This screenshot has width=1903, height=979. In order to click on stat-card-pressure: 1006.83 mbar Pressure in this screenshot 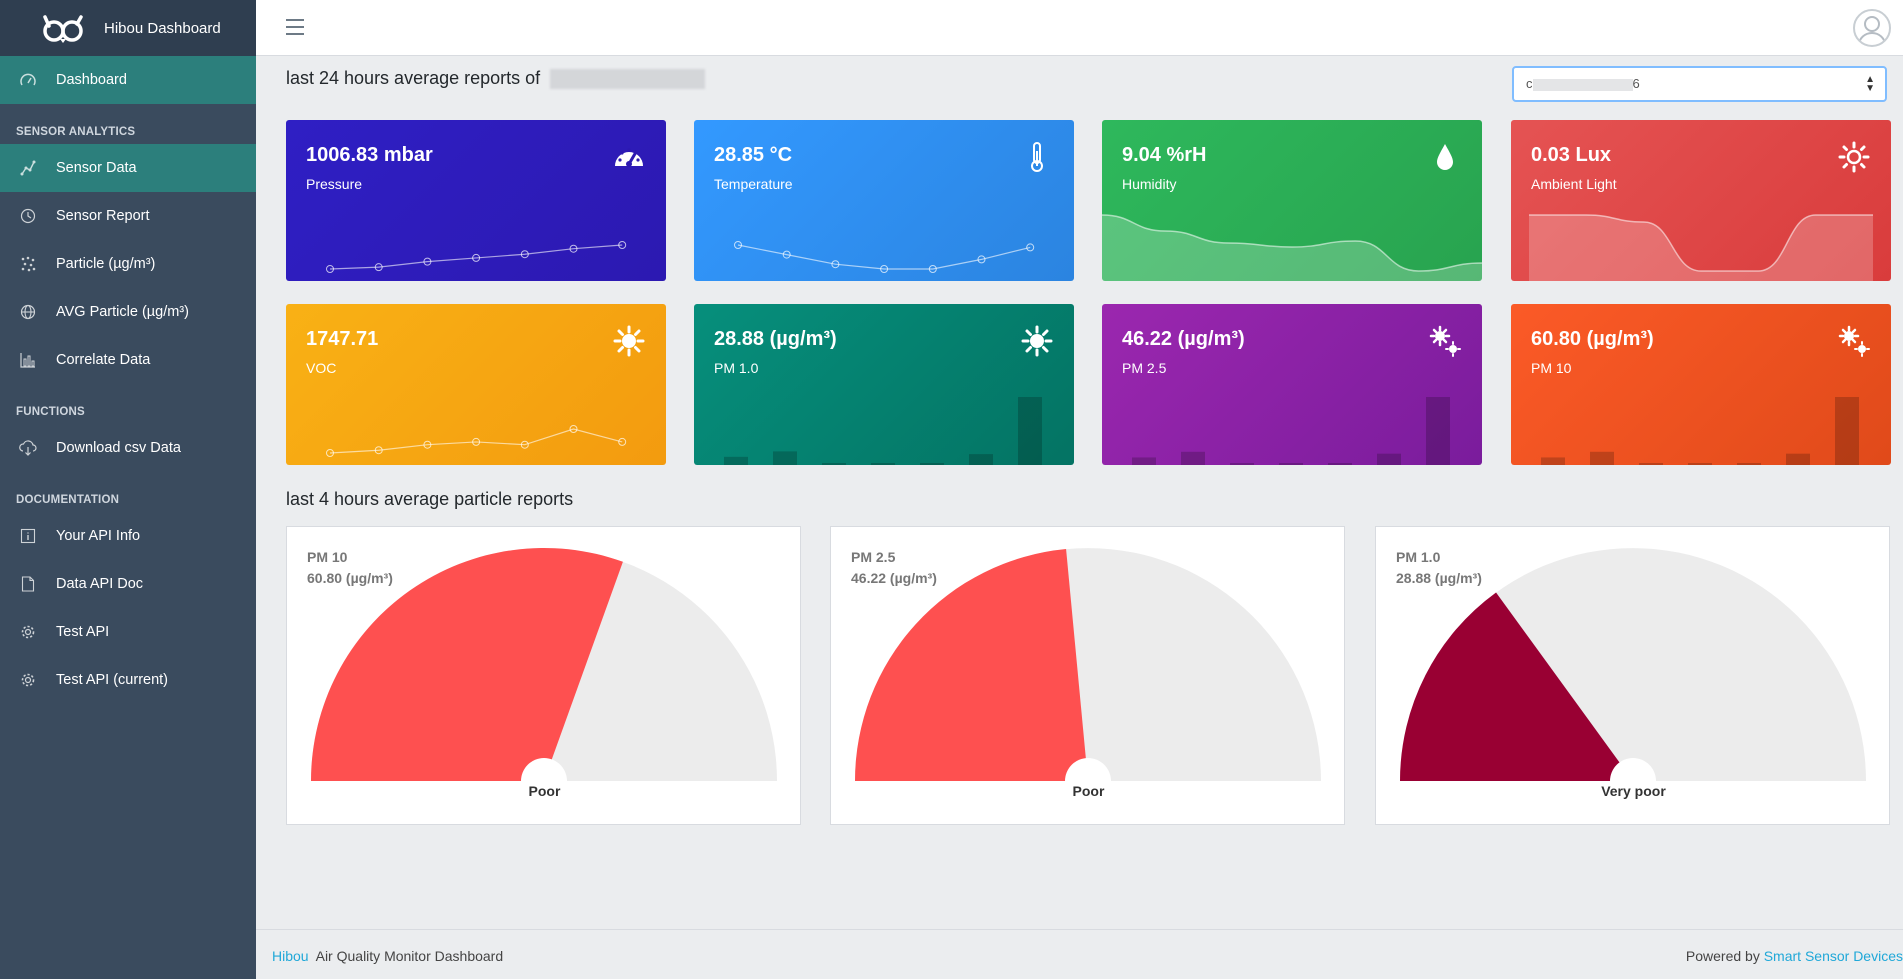, I will do `click(476, 200)`.